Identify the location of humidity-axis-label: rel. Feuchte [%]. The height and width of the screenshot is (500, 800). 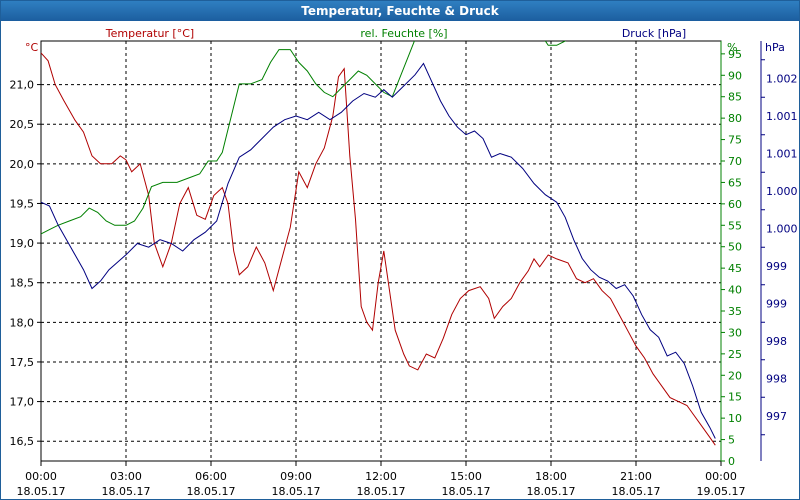
(403, 33).